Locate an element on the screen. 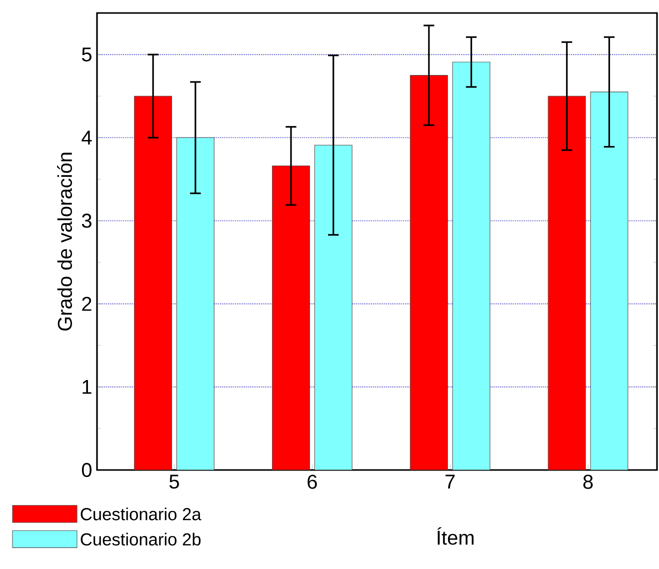 This screenshot has height=569, width=659. x-tick-label: 5 is located at coordinates (174, 481).